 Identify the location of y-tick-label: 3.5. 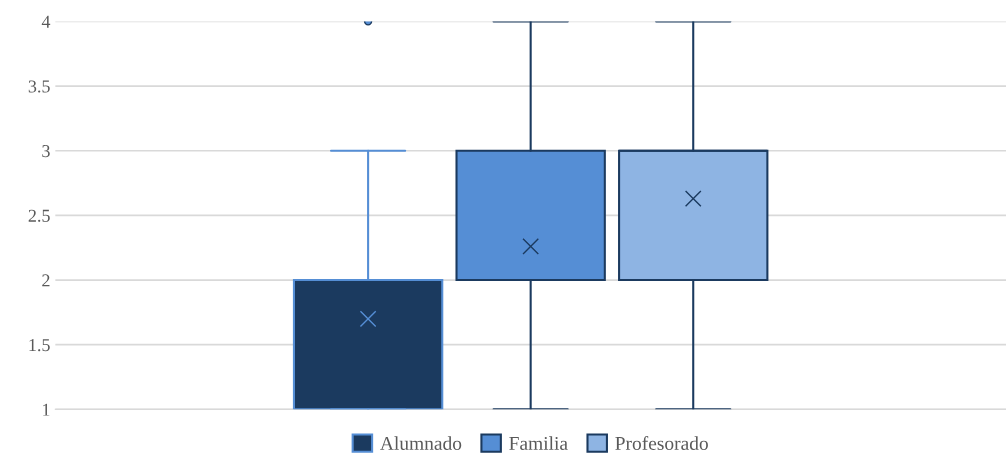
(39, 86).